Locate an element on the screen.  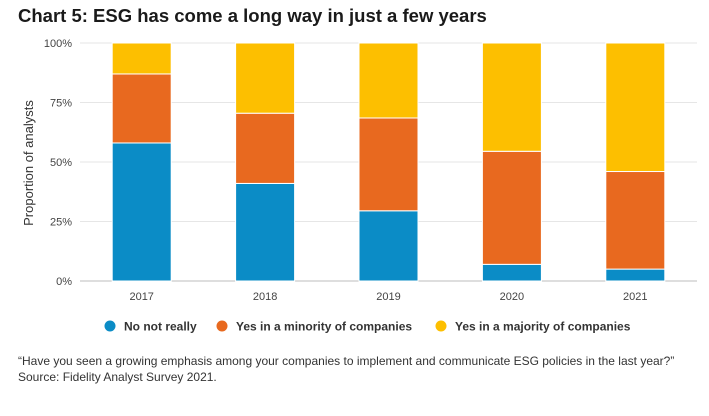
y-tick-label: 100% is located at coordinates (58, 44).